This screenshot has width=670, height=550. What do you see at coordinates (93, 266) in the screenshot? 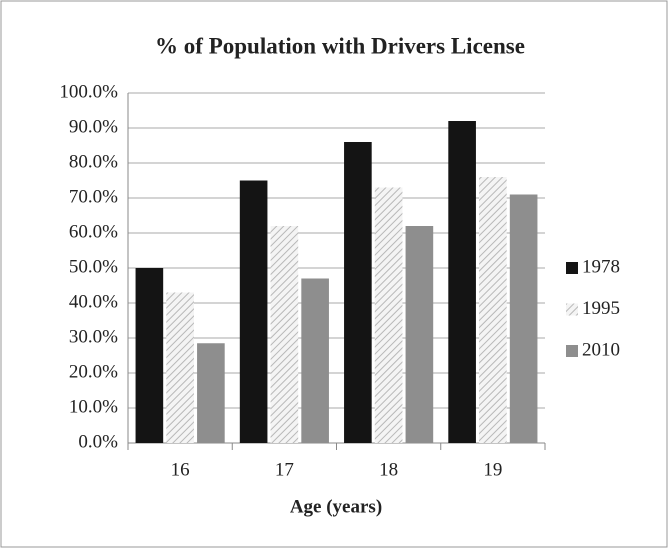
I see `y-tick-label: 50.0%` at bounding box center [93, 266].